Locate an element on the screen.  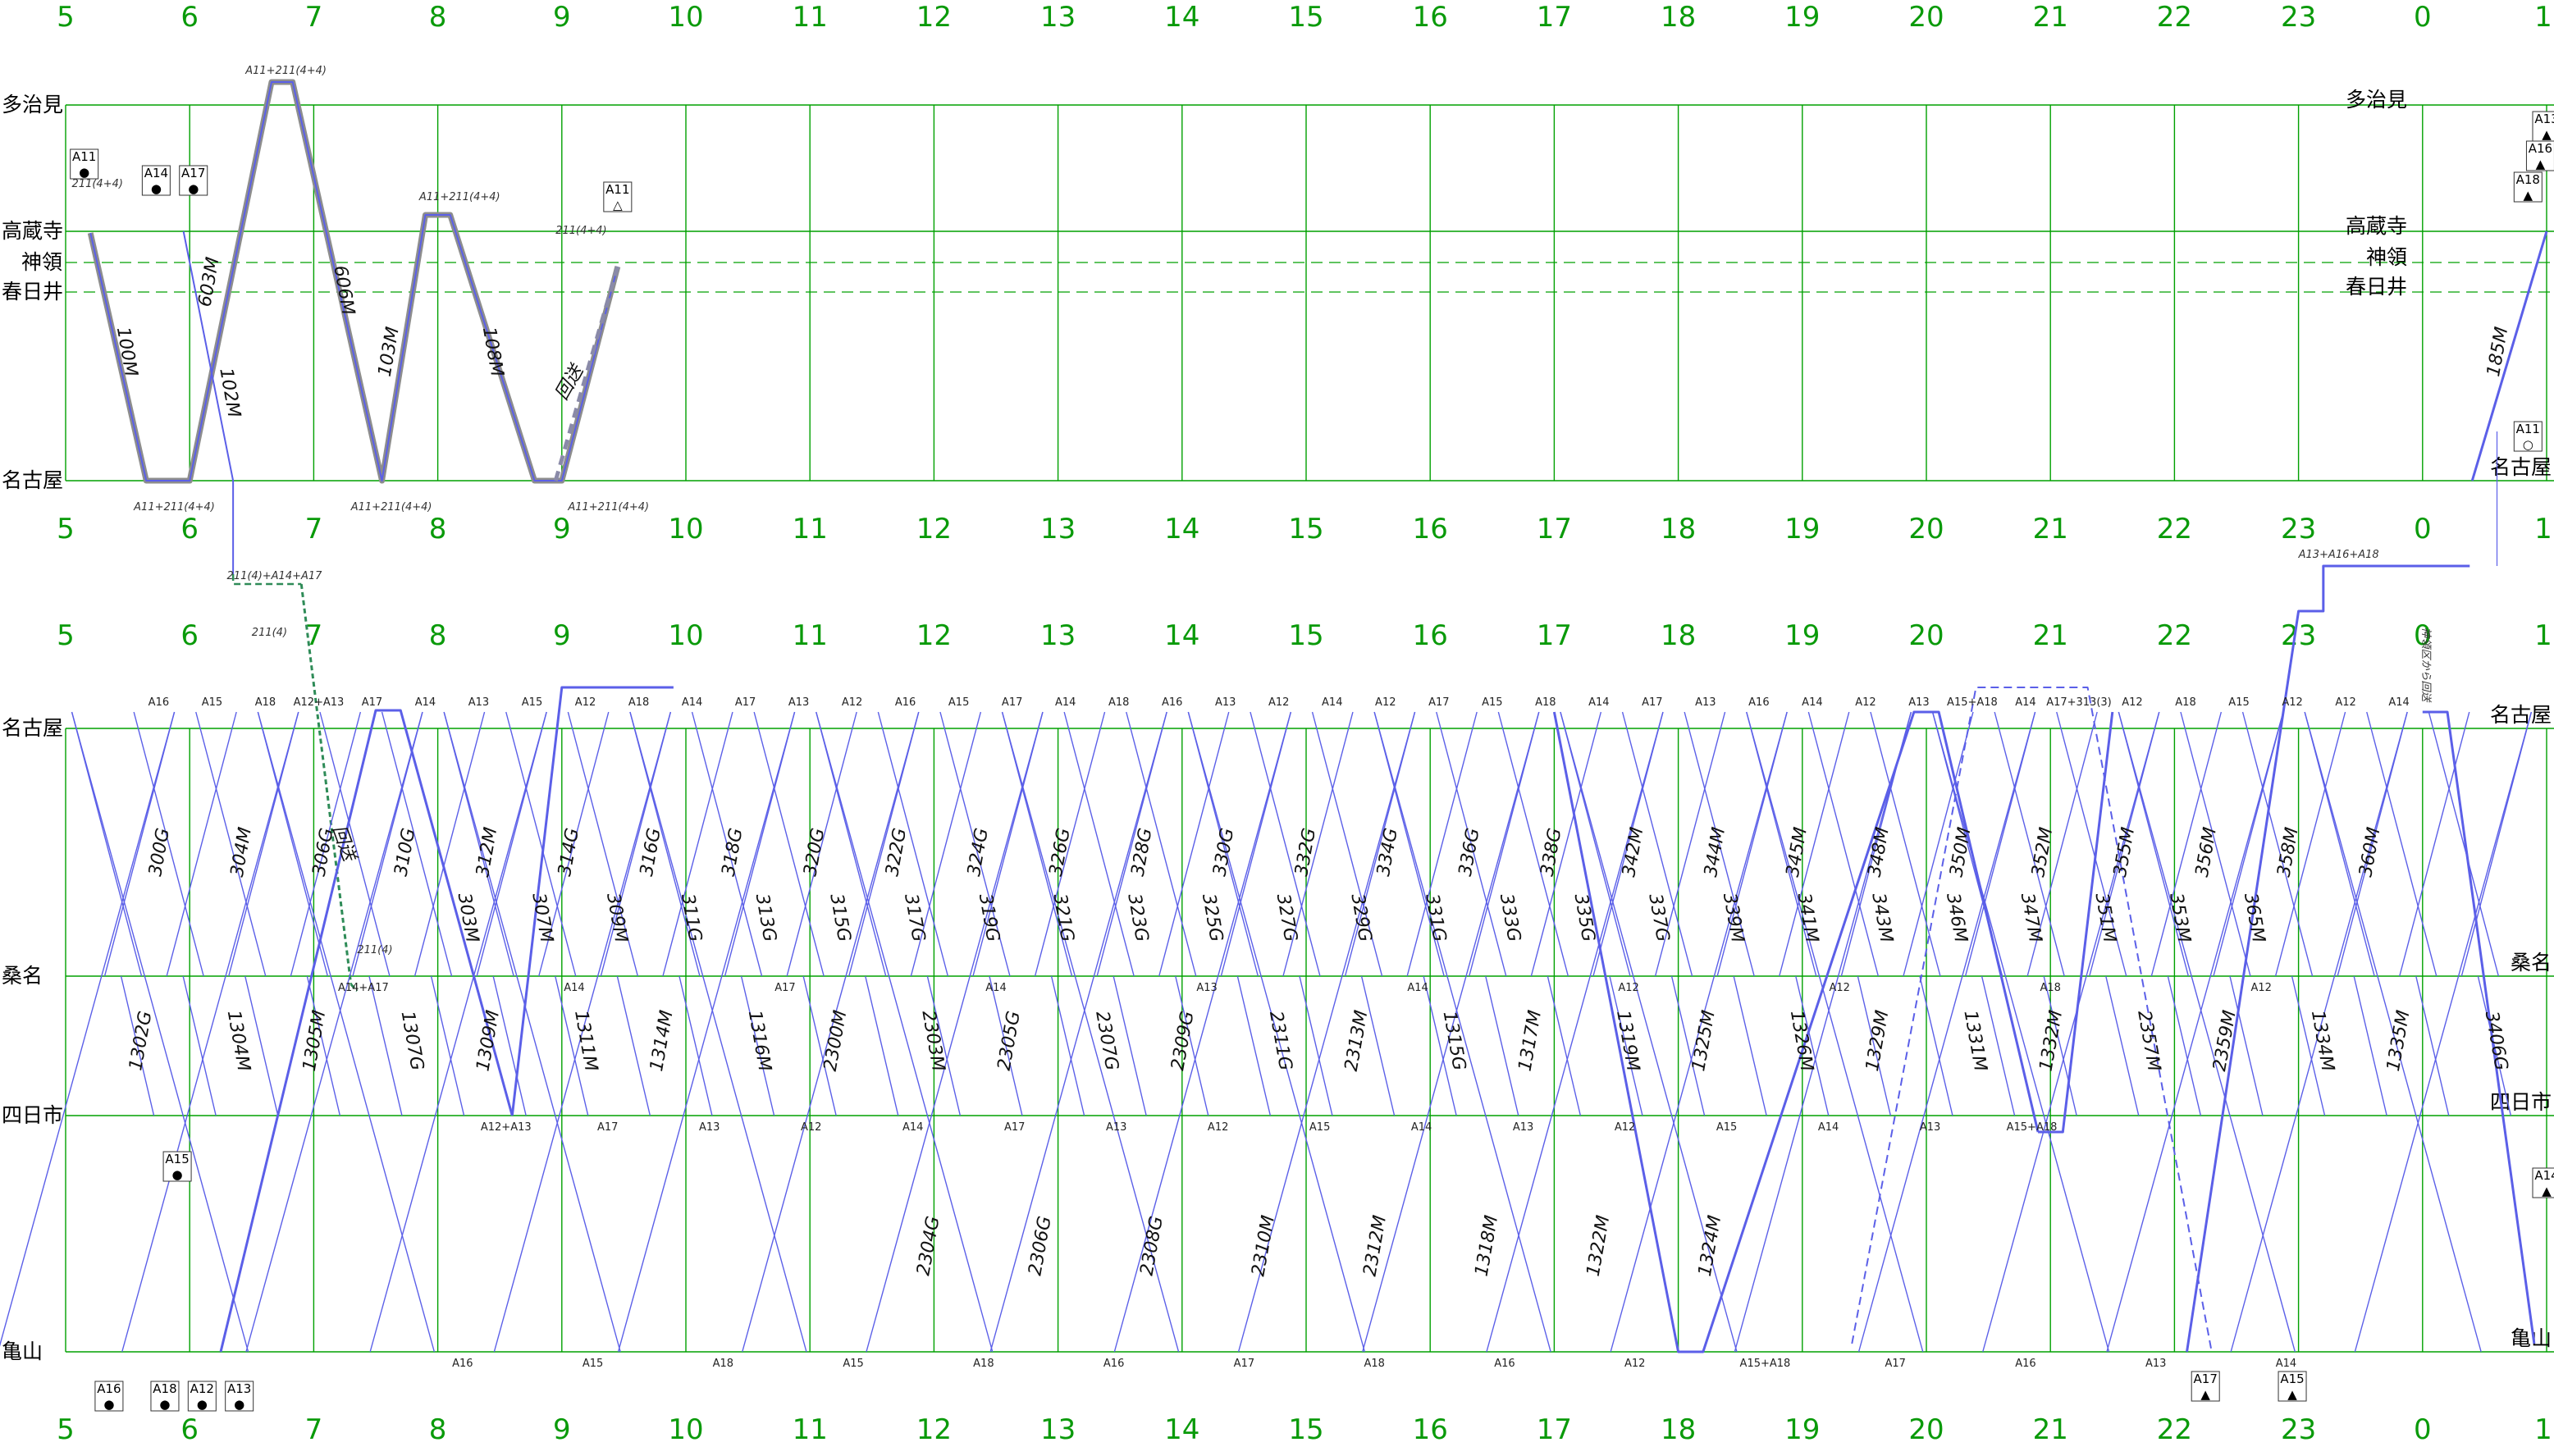
train-number-label: 338G is located at coordinates (1551, 852).